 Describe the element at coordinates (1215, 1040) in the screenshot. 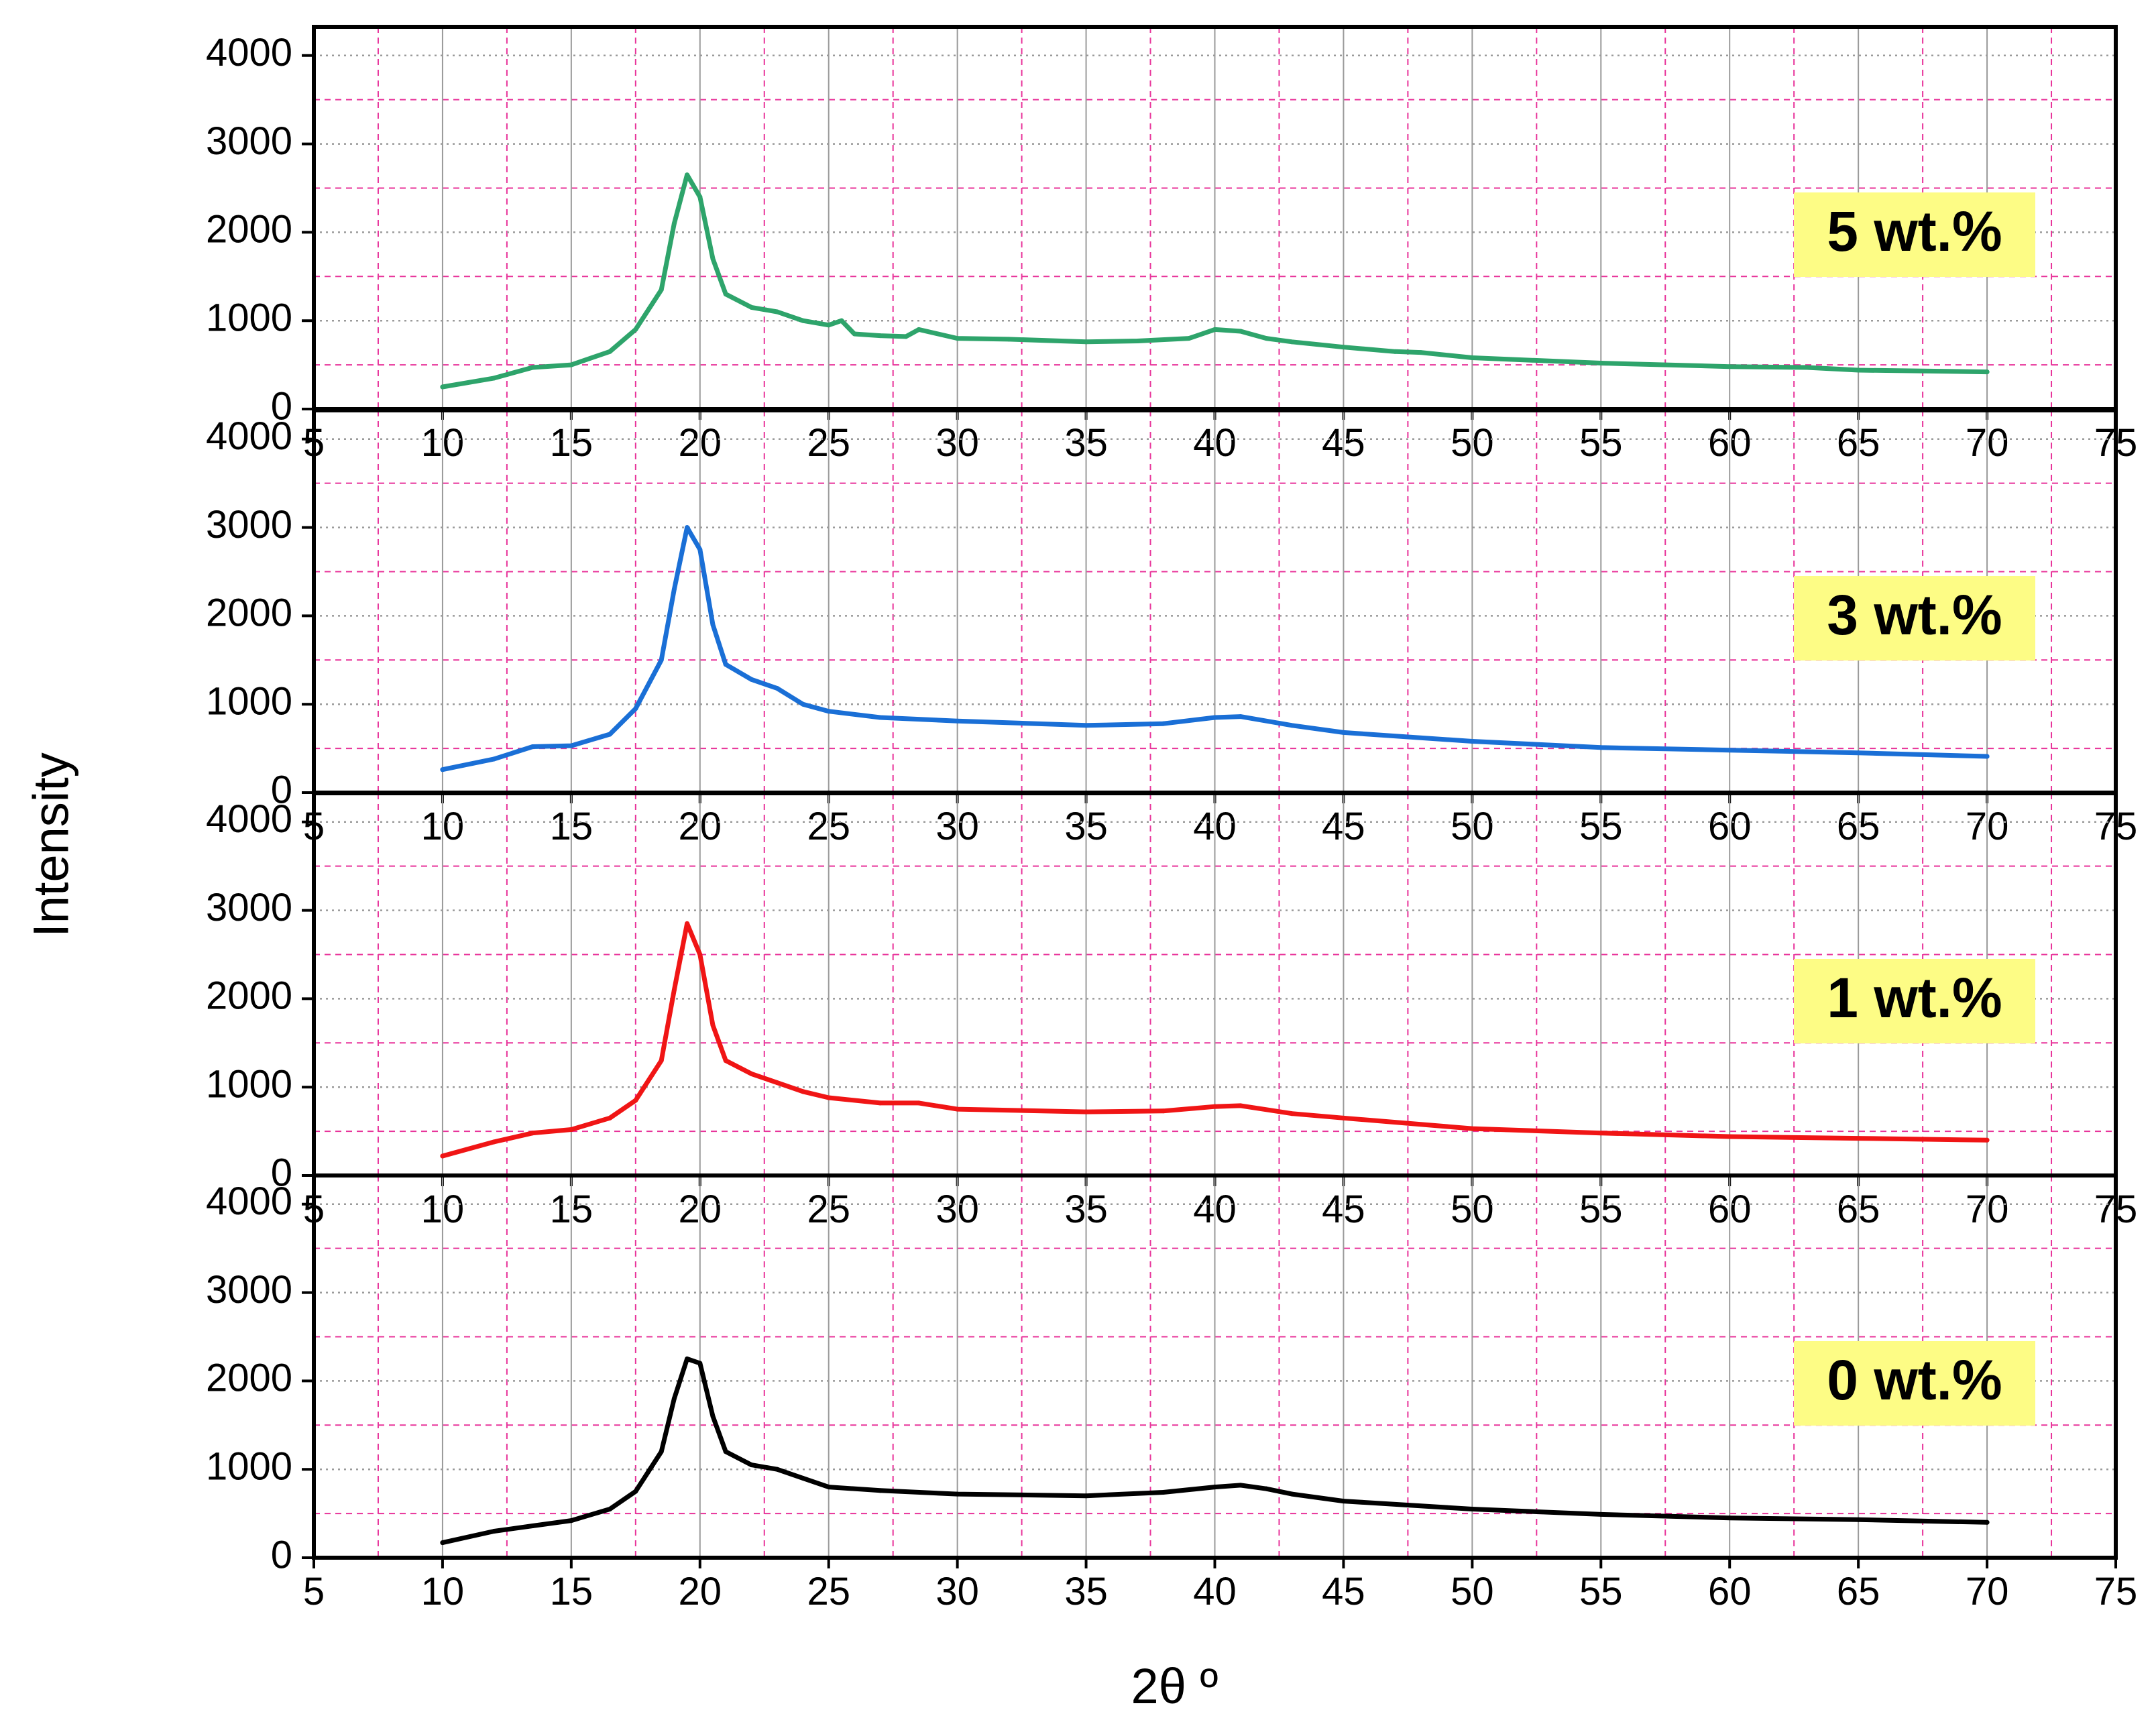

I see `series-line` at that location.